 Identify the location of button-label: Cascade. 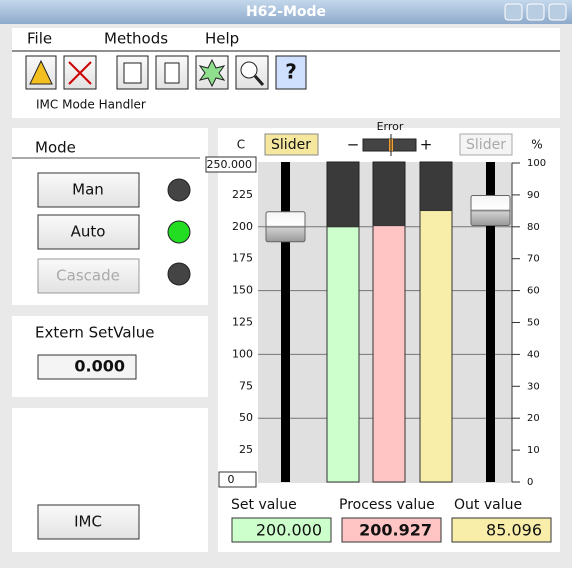
(88, 276).